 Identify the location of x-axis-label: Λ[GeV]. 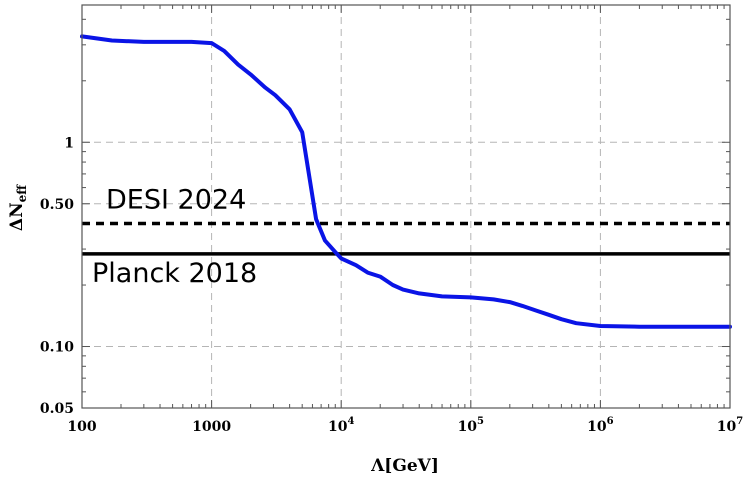
(404, 466).